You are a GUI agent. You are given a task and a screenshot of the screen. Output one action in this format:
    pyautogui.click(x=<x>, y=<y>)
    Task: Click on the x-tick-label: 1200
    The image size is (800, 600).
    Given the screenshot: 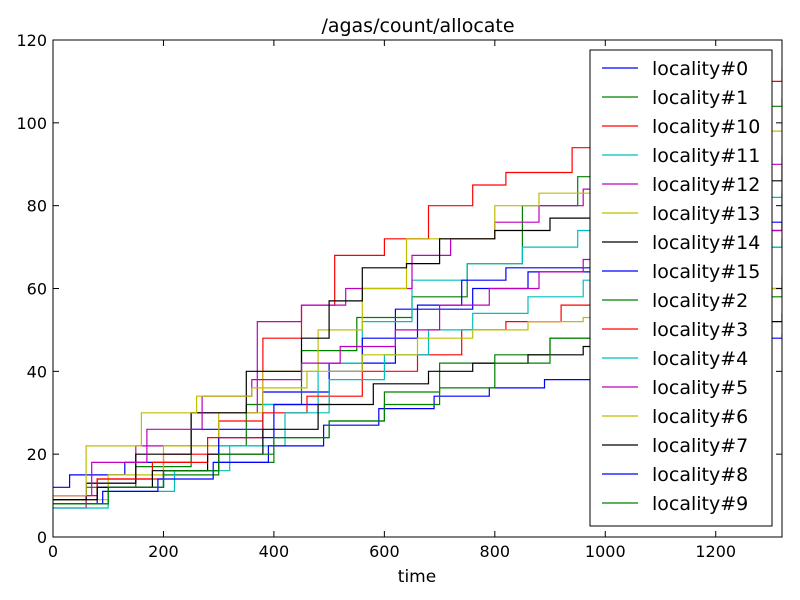 What is the action you would take?
    pyautogui.click(x=715, y=551)
    